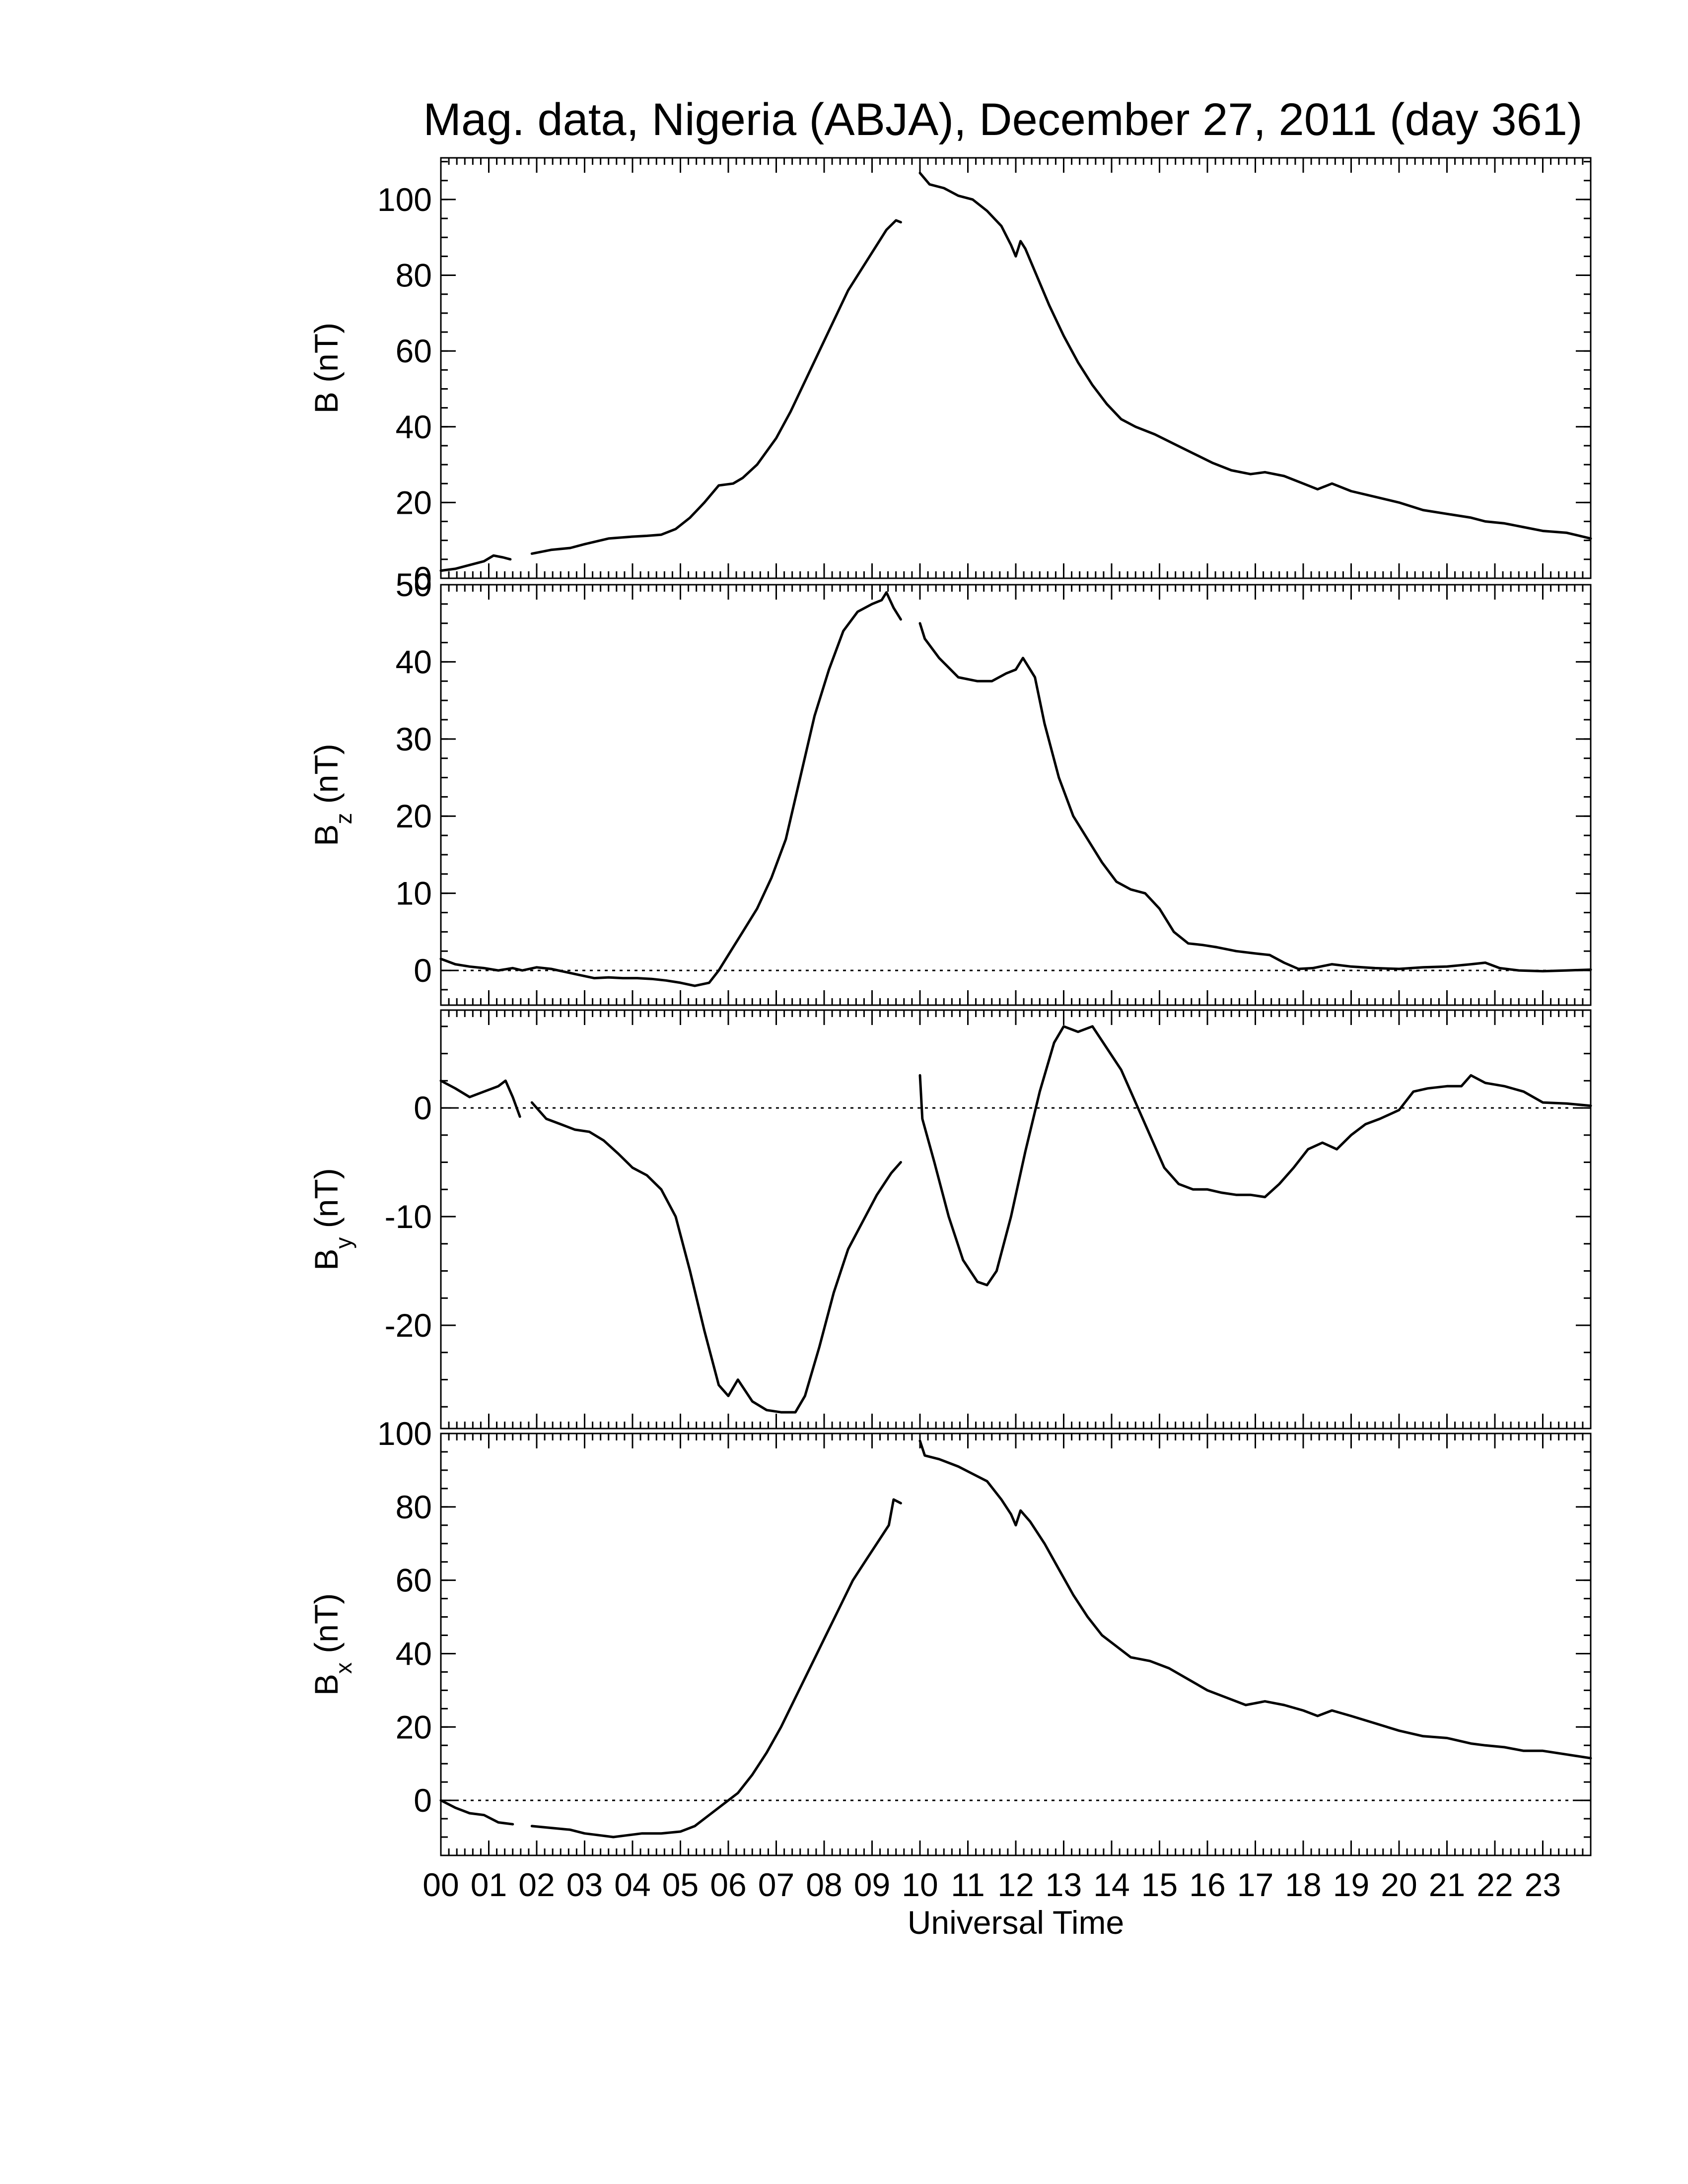  What do you see at coordinates (728, 1884) in the screenshot?
I see `x-tick-label: 06` at bounding box center [728, 1884].